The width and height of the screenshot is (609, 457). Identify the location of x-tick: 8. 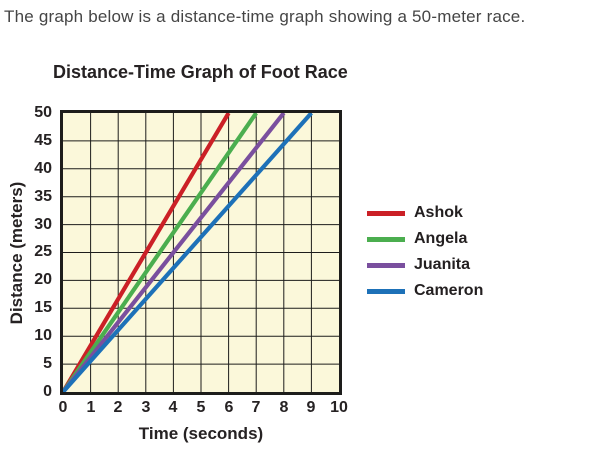
(284, 407).